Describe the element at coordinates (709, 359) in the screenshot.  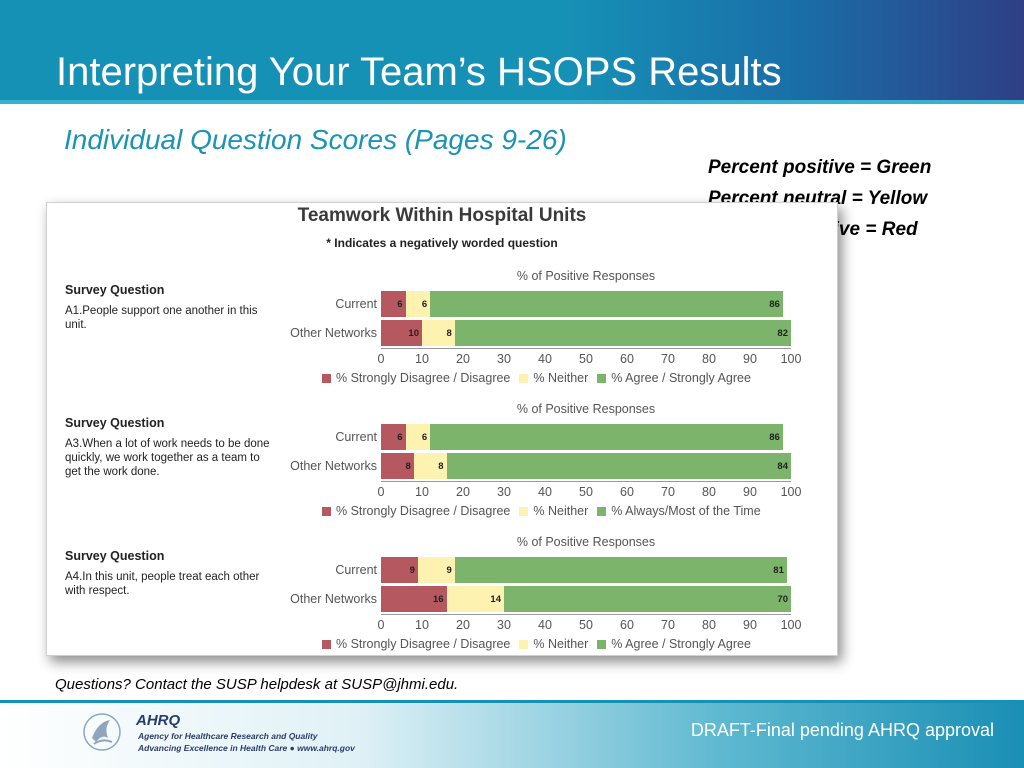
I see `x-tick-label: 80` at that location.